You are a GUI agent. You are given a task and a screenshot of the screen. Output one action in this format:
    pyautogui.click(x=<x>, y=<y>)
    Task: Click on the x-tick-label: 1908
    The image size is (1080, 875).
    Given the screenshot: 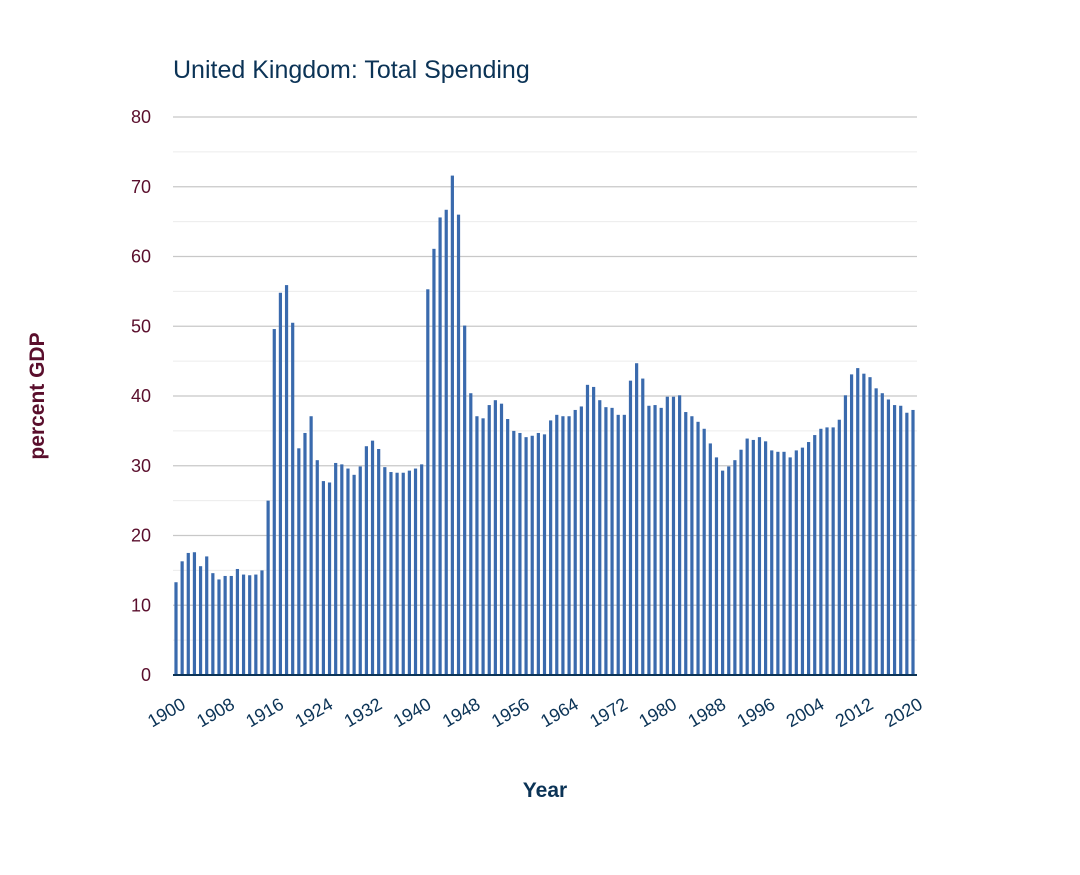 What is the action you would take?
    pyautogui.click(x=215, y=712)
    